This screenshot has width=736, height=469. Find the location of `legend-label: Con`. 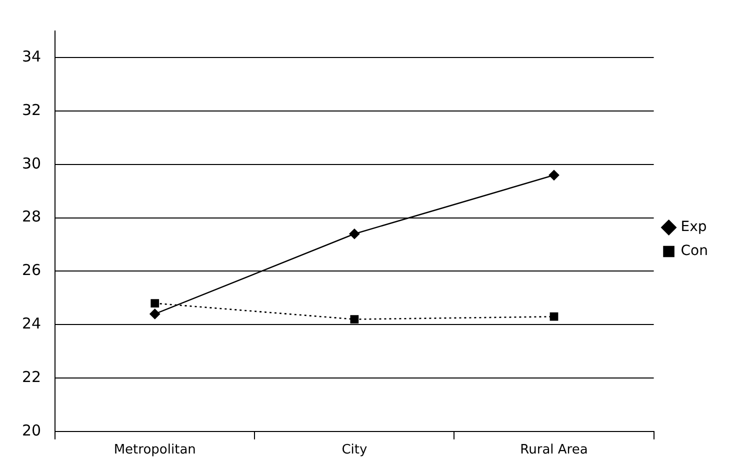

legend-label: Con is located at coordinates (694, 251).